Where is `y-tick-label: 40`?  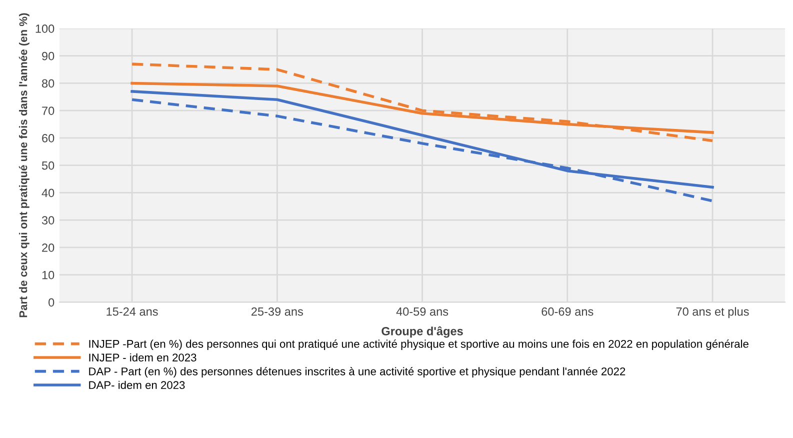
y-tick-label: 40 is located at coordinates (48, 193).